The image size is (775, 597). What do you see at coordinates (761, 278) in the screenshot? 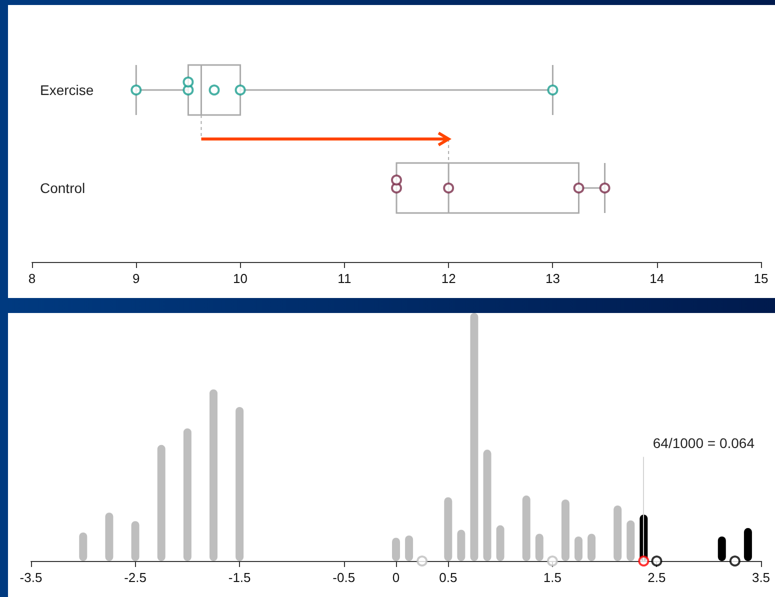
I see `x-tick-label: 15` at bounding box center [761, 278].